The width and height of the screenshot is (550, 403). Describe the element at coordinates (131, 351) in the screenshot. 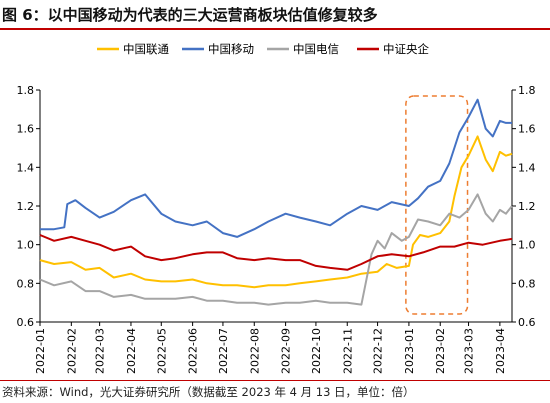

I see `x-tick-label: 2022-04` at that location.